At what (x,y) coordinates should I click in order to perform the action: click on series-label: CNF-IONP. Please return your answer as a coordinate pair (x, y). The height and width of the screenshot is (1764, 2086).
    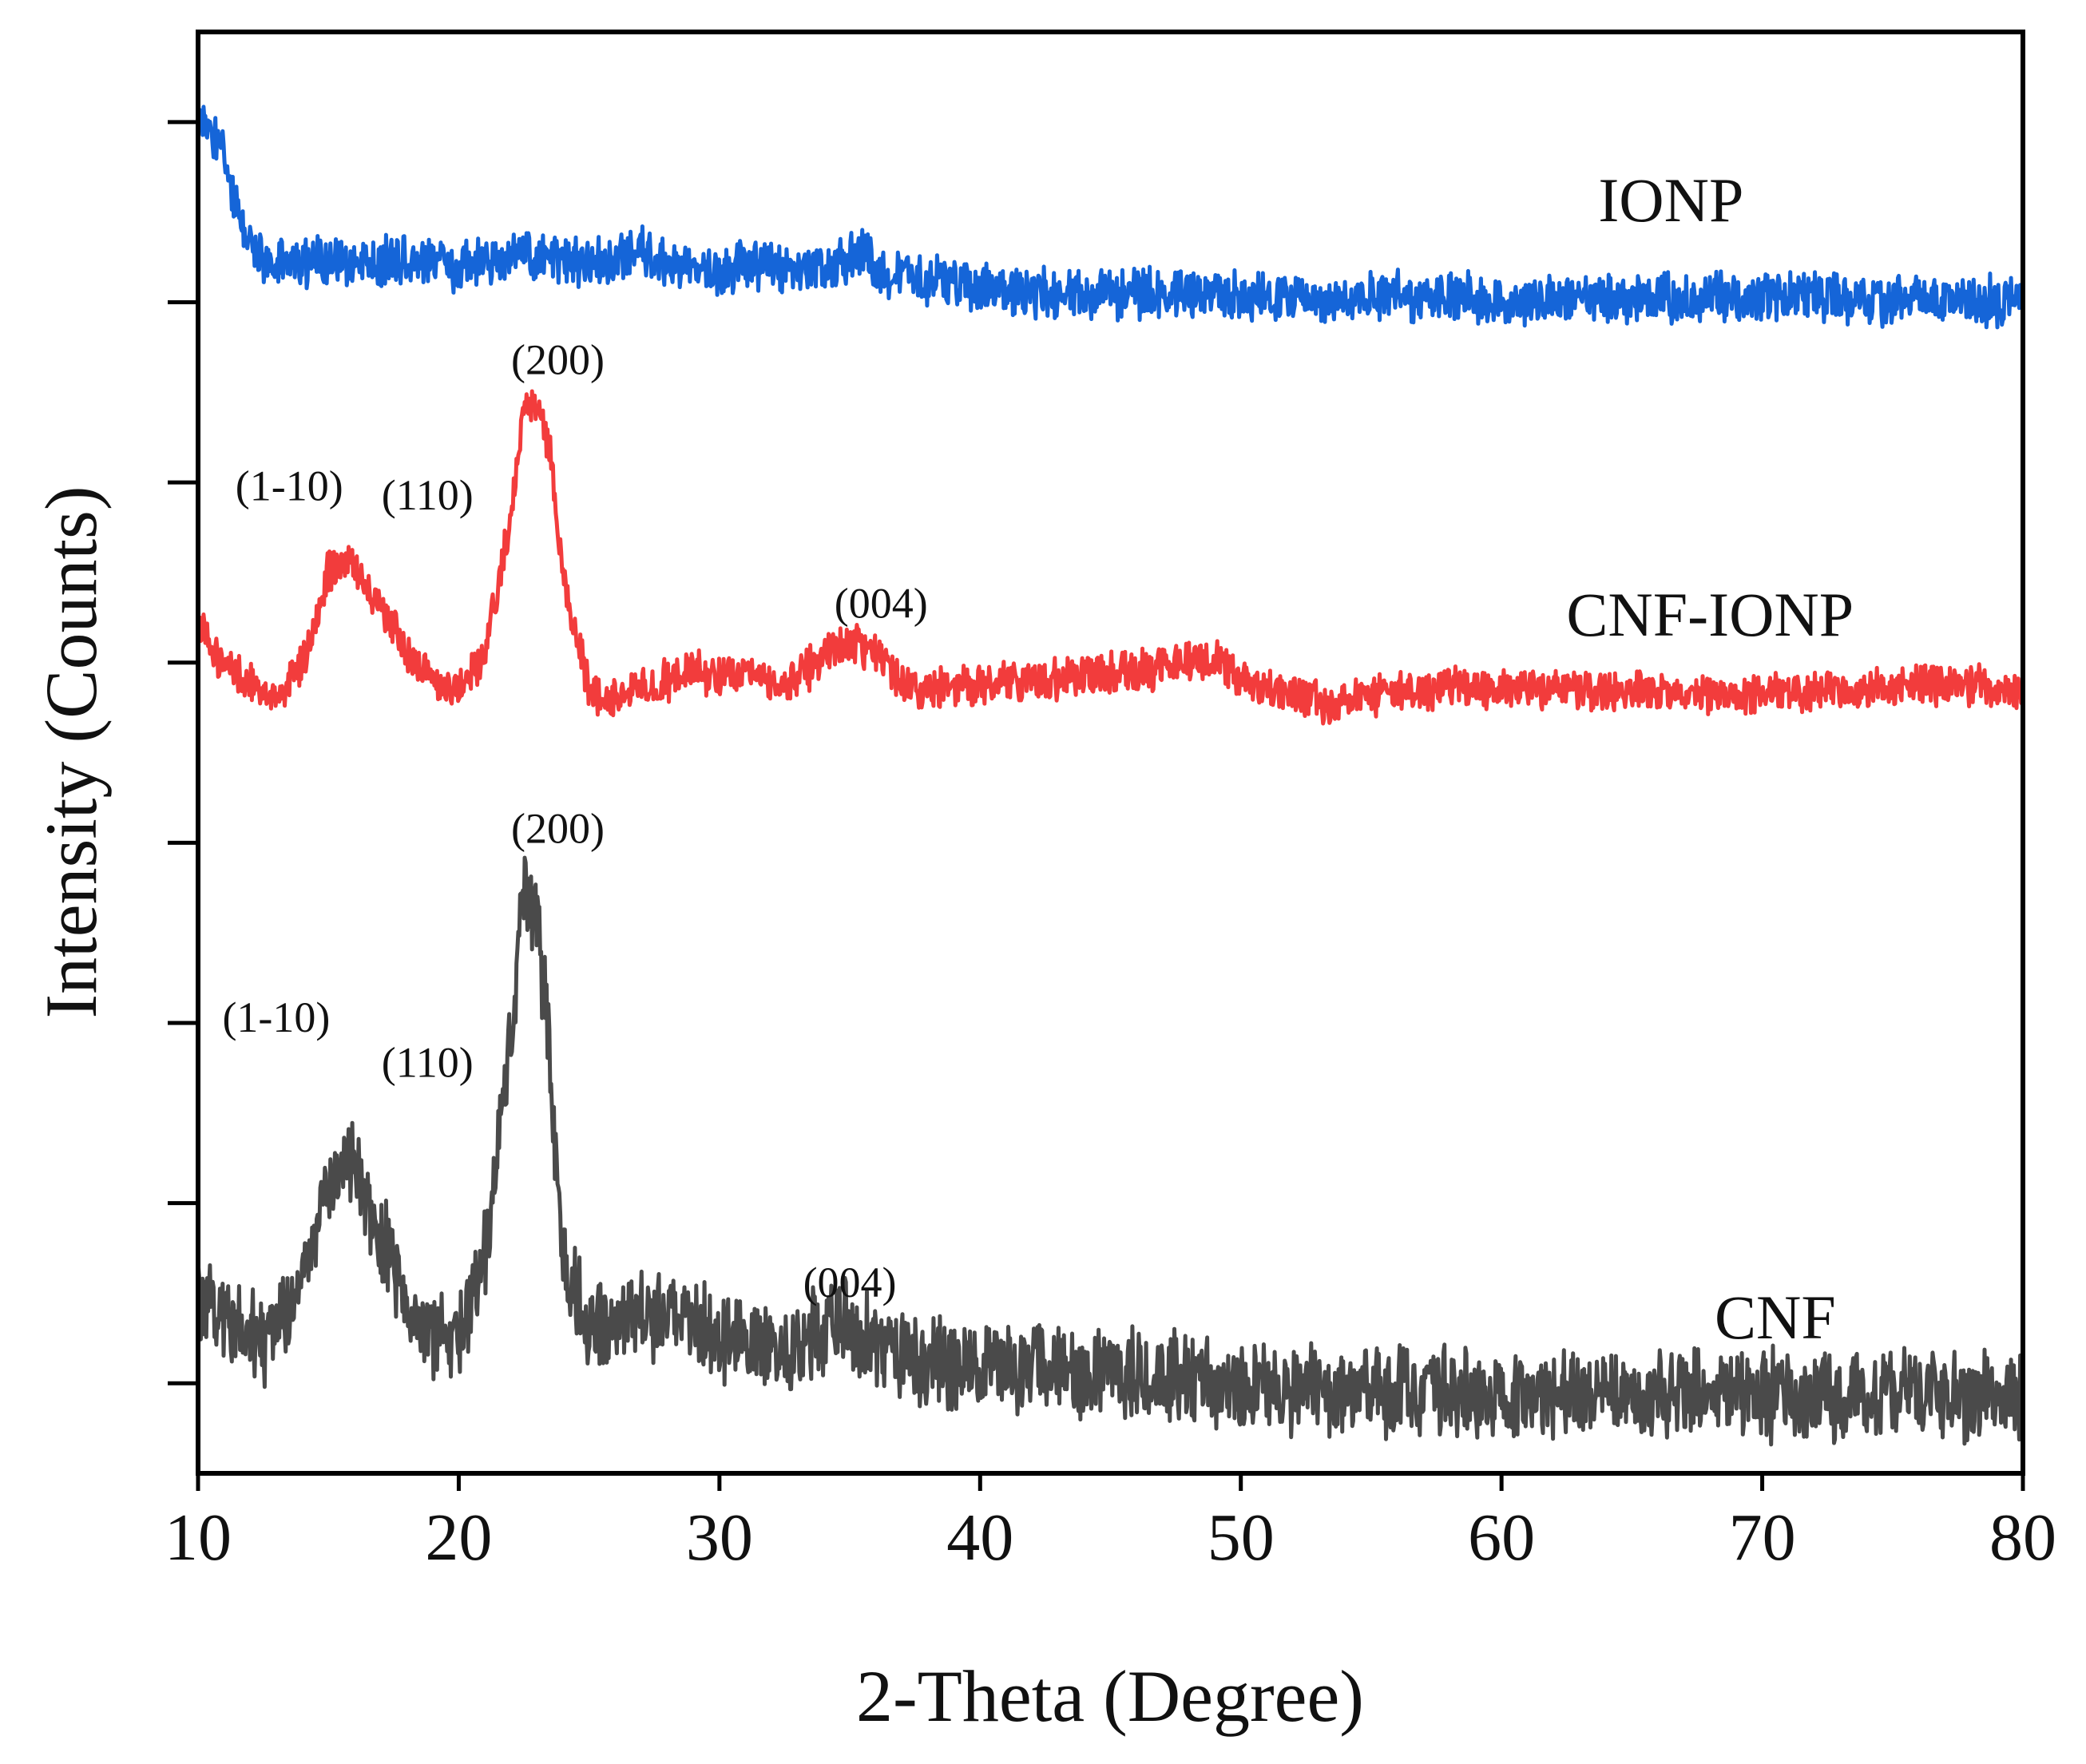
    Looking at the image, I should click on (1710, 614).